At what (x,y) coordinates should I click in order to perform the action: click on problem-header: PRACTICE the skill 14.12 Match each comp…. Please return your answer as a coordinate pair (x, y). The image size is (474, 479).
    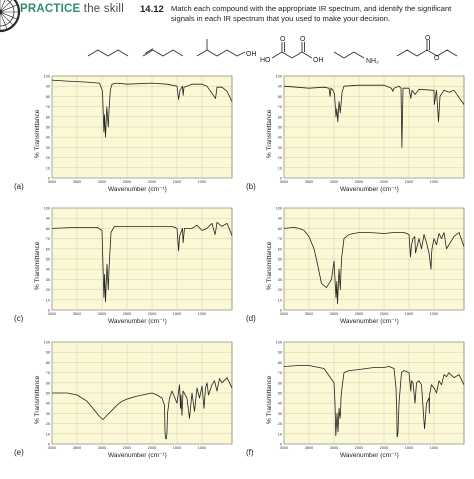
    Looking at the image, I should click on (237, 21).